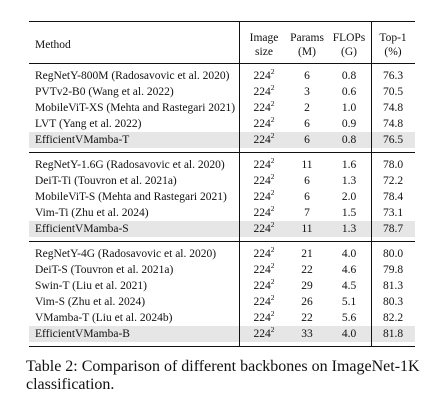 Image resolution: width=445 pixels, height=412 pixels. I want to click on flops-cell: 2.0, so click(349, 197).